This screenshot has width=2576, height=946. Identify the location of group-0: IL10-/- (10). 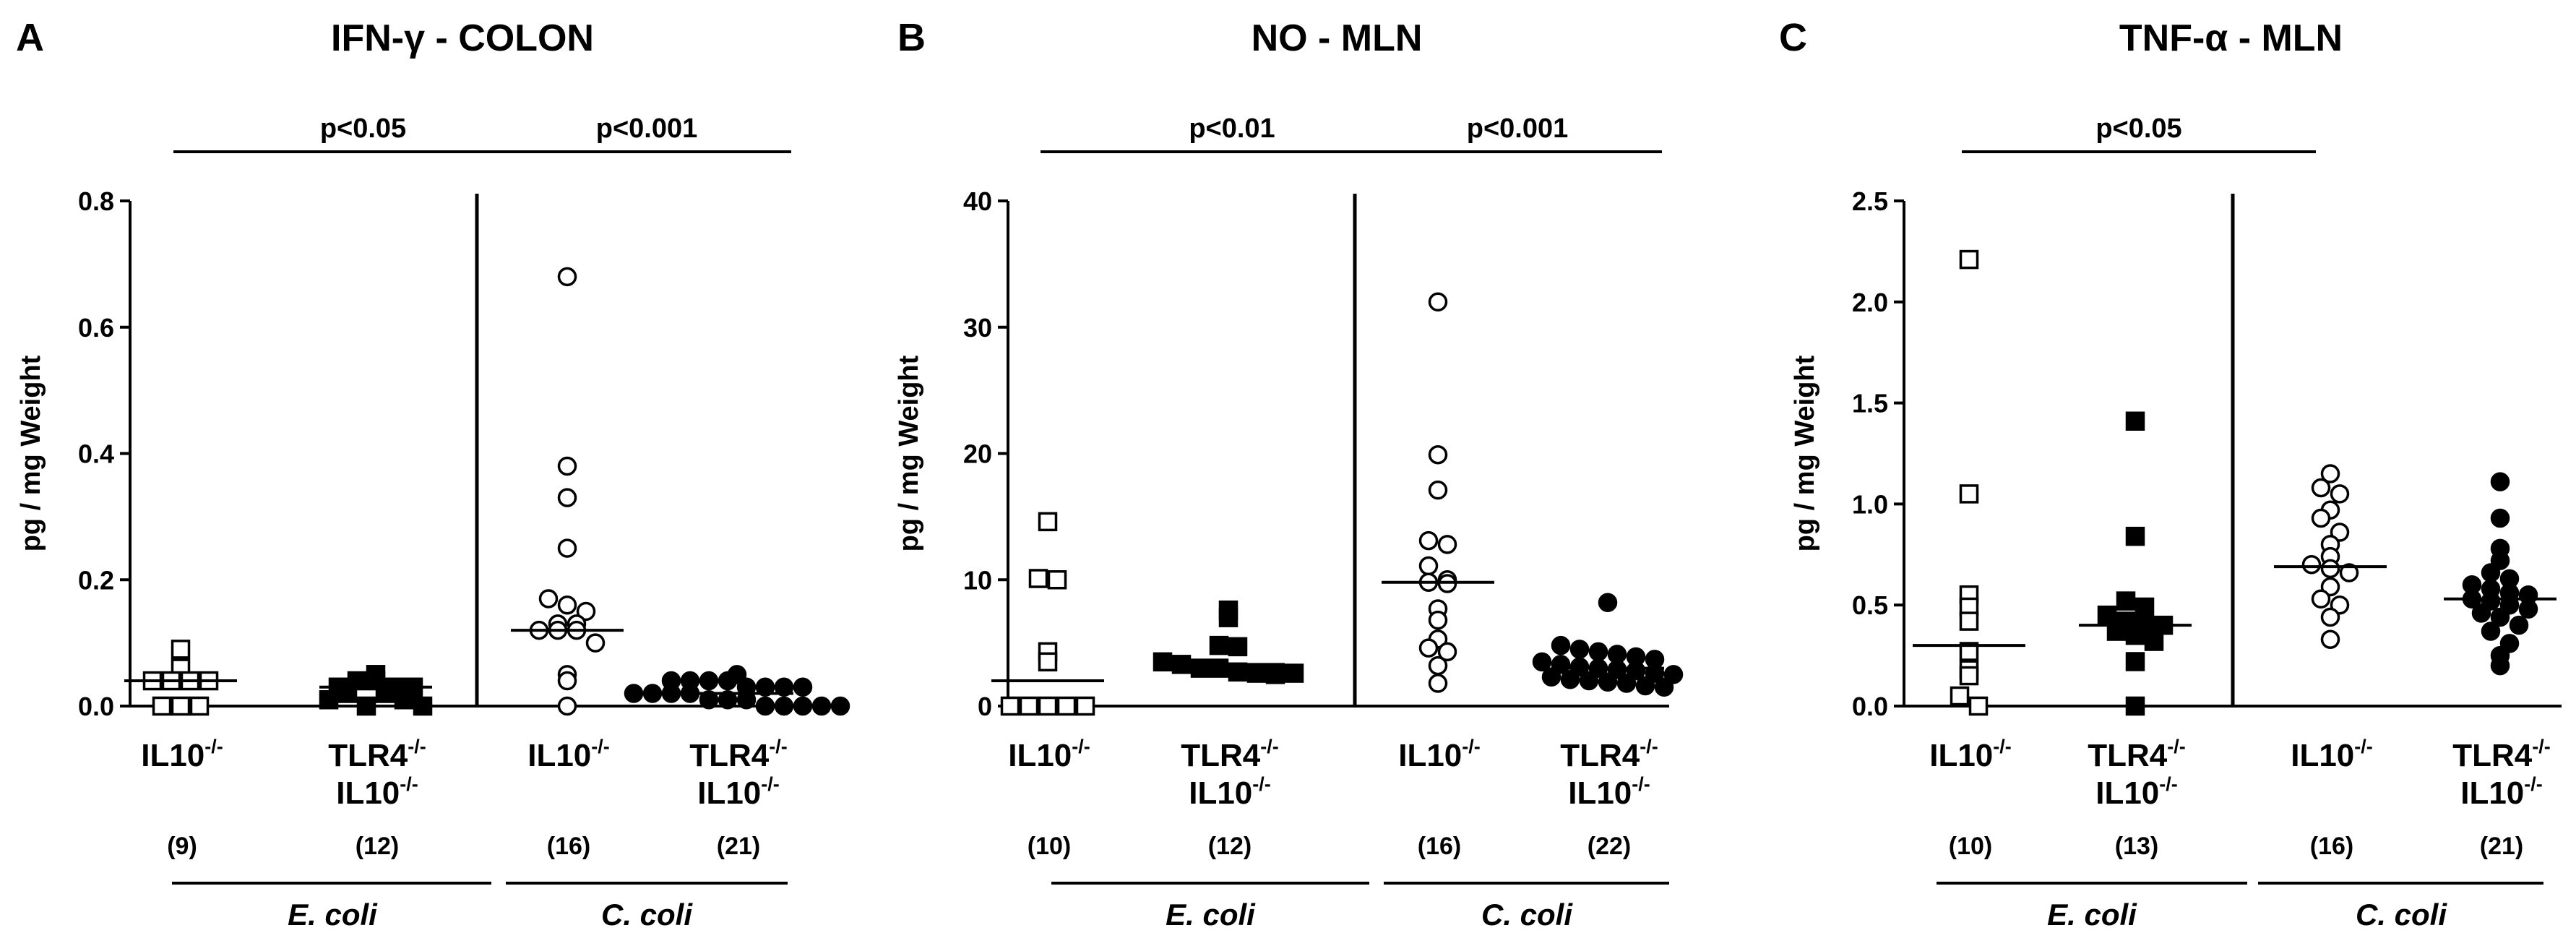
(1969, 554).